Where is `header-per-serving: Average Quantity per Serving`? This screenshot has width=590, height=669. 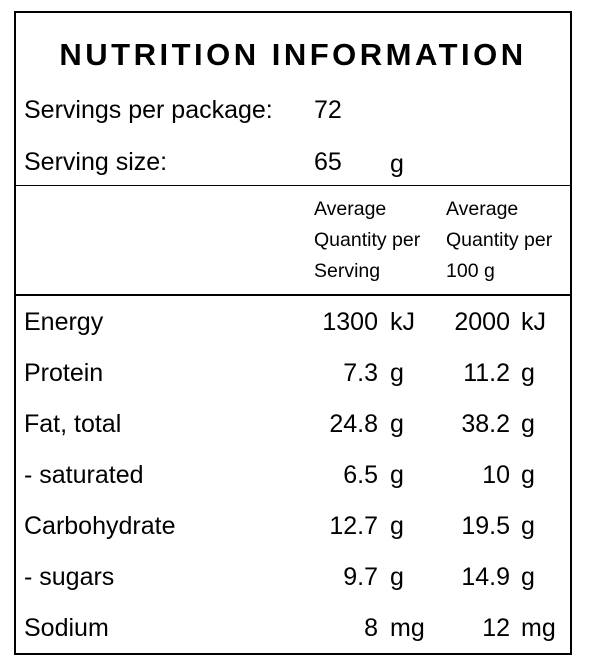 header-per-serving: Average Quantity per Serving is located at coordinates (367, 240).